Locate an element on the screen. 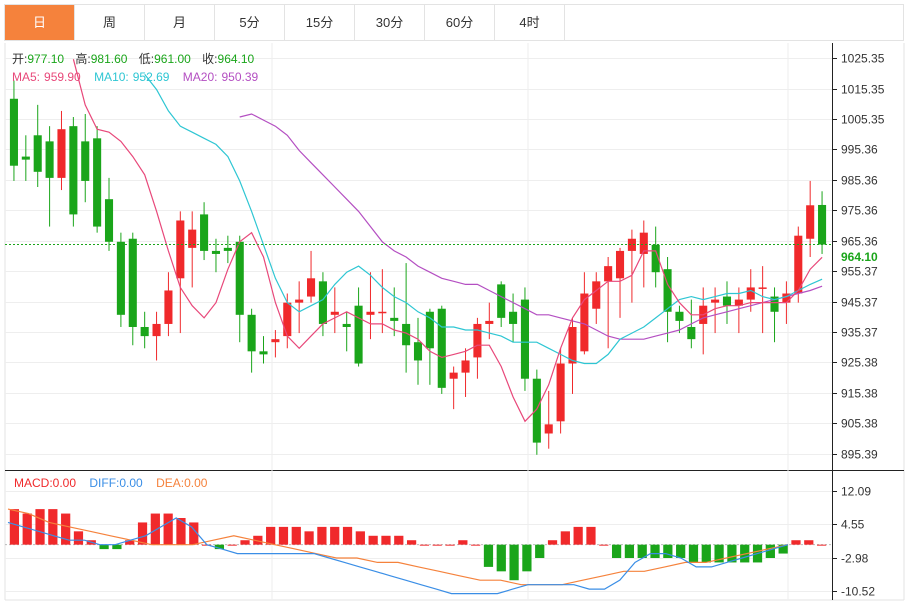 This screenshot has height=601, width=910. main-y-tick-label: 965.36 is located at coordinates (859, 242).